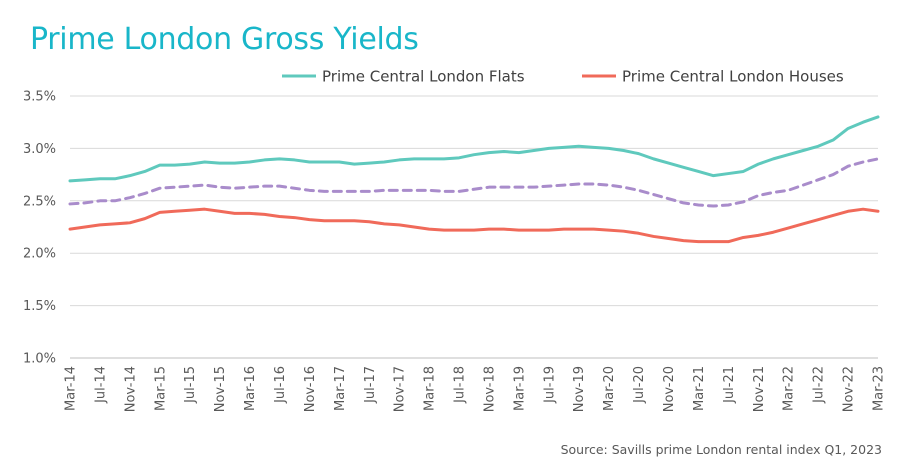  What do you see at coordinates (39, 201) in the screenshot?
I see `y-tick-label: 2.5%` at bounding box center [39, 201].